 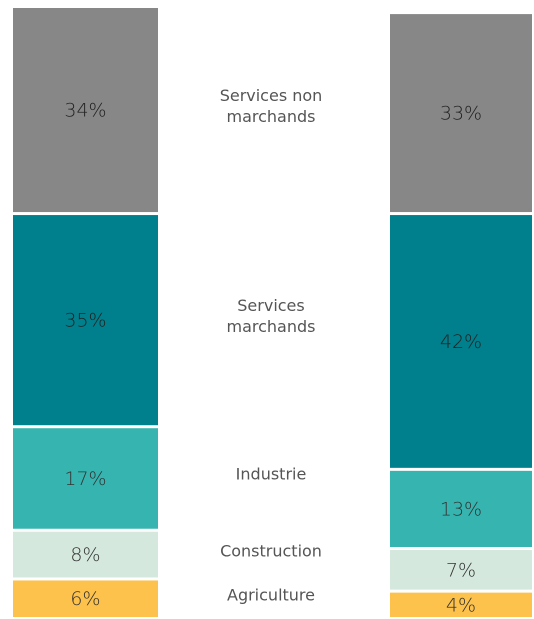 I want to click on series-label: Agriculture, so click(x=271, y=595).